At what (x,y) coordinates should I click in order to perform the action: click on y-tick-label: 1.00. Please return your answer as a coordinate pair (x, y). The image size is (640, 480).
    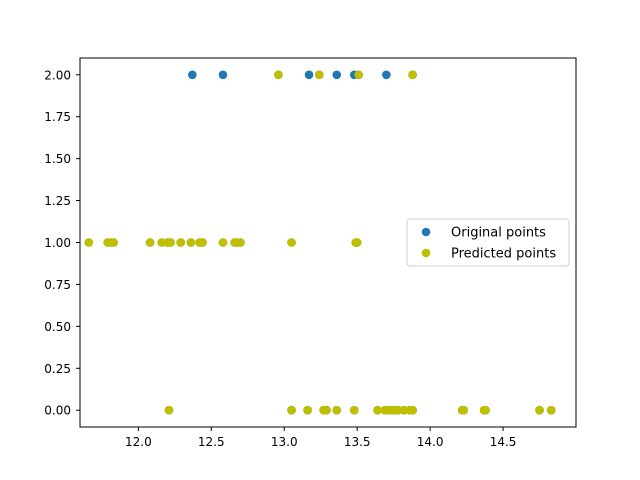
    Looking at the image, I should click on (57, 243).